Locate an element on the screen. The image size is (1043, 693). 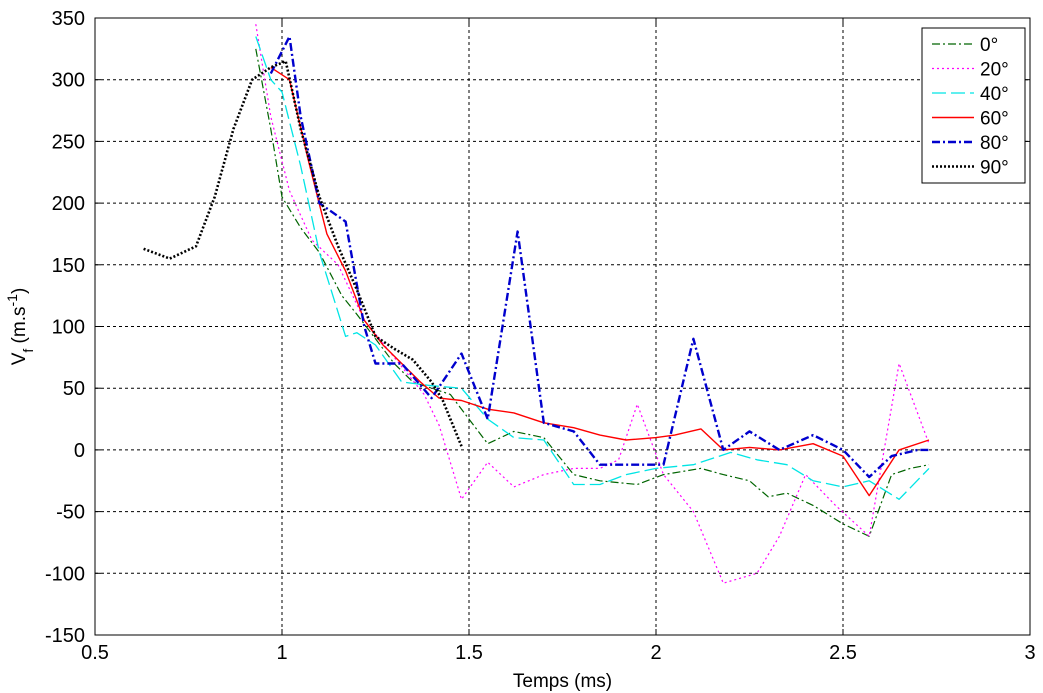
x-tick-label: 2.5 is located at coordinates (843, 653).